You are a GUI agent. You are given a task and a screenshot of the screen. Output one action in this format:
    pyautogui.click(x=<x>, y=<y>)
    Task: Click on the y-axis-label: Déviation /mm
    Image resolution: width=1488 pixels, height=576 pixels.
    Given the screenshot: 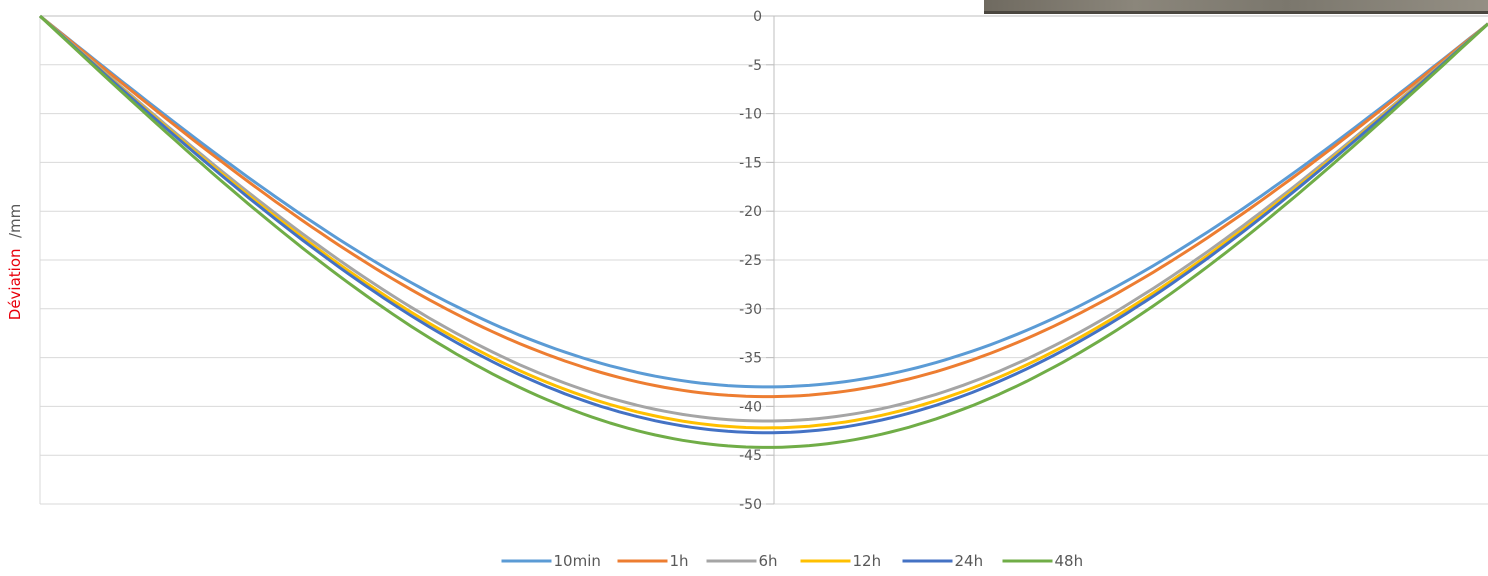 What is the action you would take?
    pyautogui.click(x=15, y=262)
    